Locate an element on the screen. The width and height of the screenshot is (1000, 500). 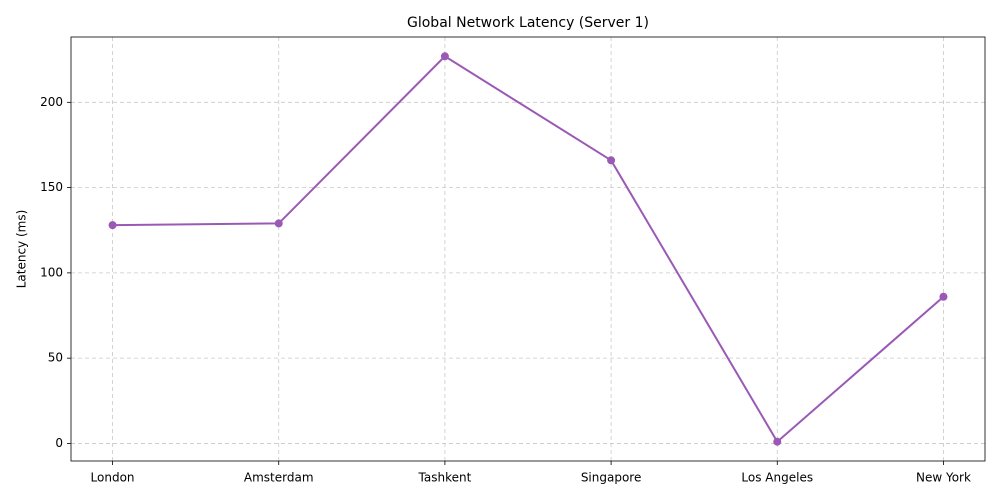
x-tick-label: Tashkent is located at coordinates (445, 478).